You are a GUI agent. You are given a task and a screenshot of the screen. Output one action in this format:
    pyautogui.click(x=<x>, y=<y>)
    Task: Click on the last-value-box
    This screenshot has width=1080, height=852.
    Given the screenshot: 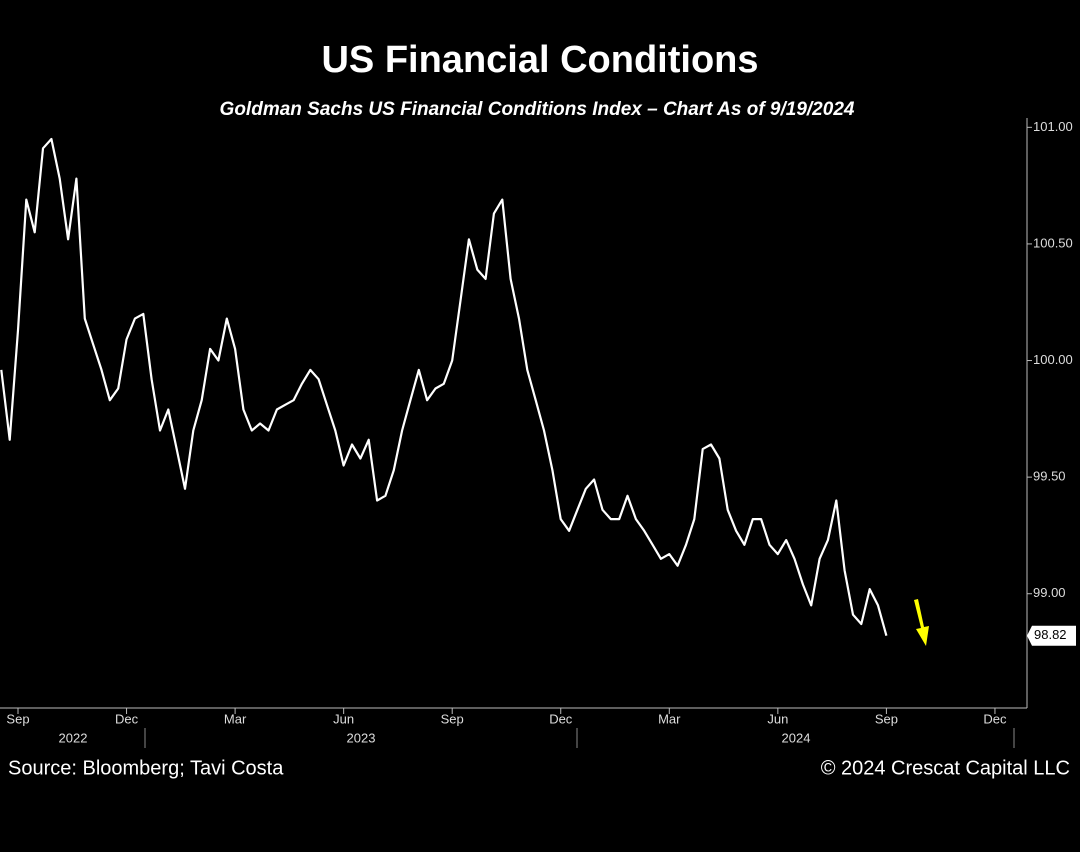 What is the action you would take?
    pyautogui.click(x=1051, y=635)
    